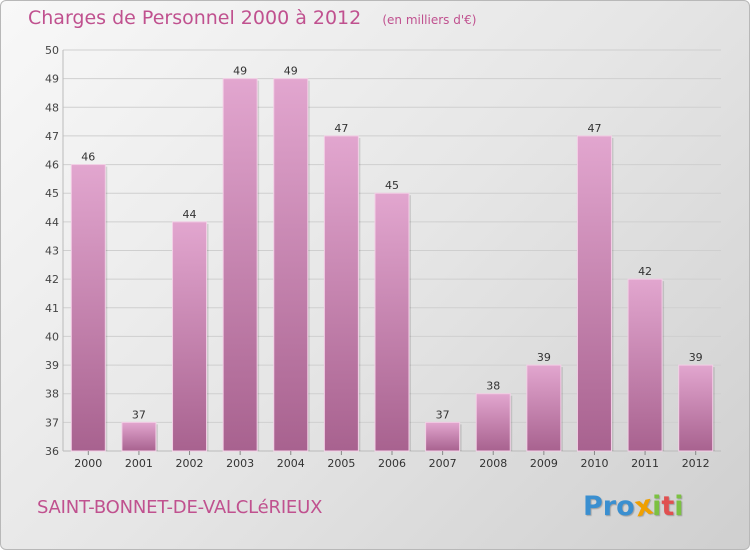 Image resolution: width=750 pixels, height=550 pixels. What do you see at coordinates (341, 293) in the screenshot?
I see `bar-2005` at bounding box center [341, 293].